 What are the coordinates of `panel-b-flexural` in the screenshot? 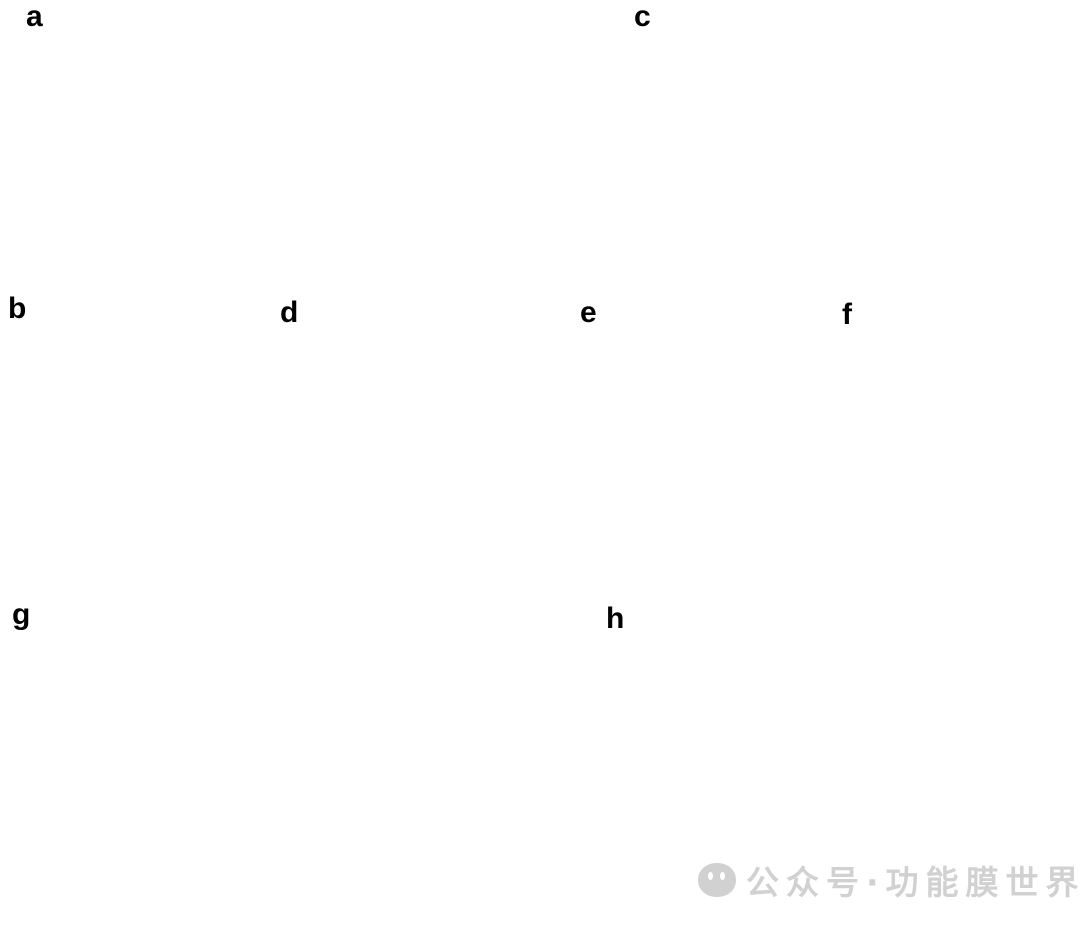 It's located at (140, 443).